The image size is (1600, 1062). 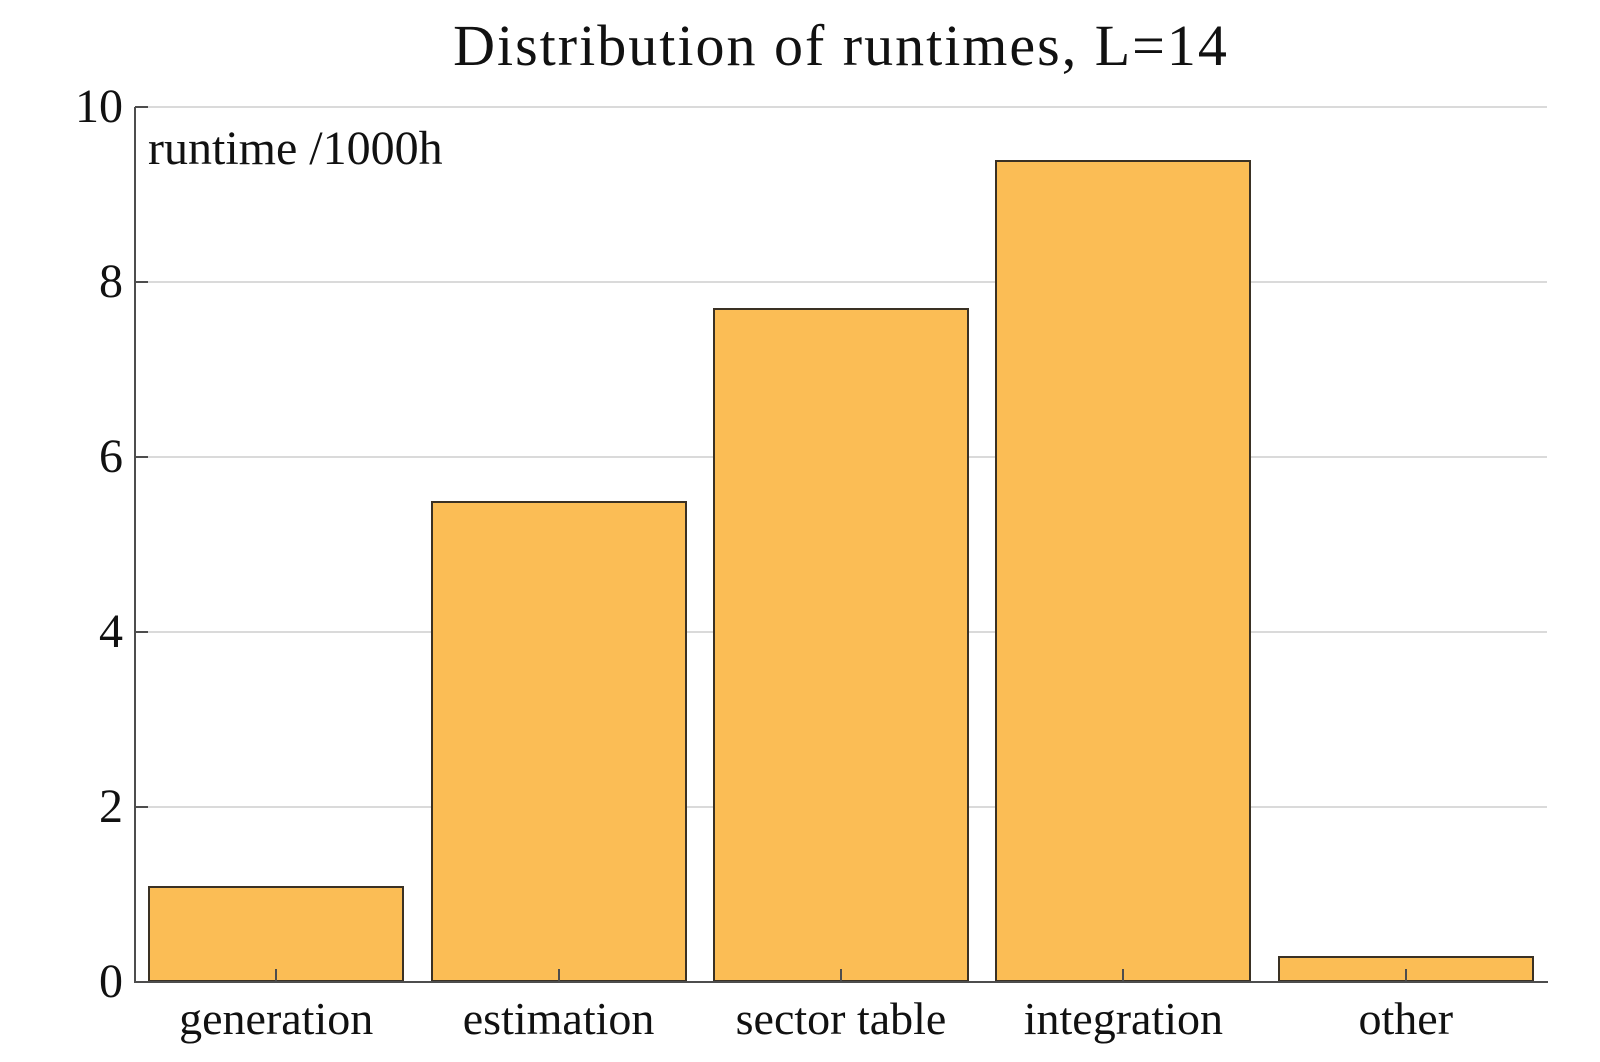 What do you see at coordinates (841, 45) in the screenshot?
I see `chart-title: Distribution of runtimes, L=14` at bounding box center [841, 45].